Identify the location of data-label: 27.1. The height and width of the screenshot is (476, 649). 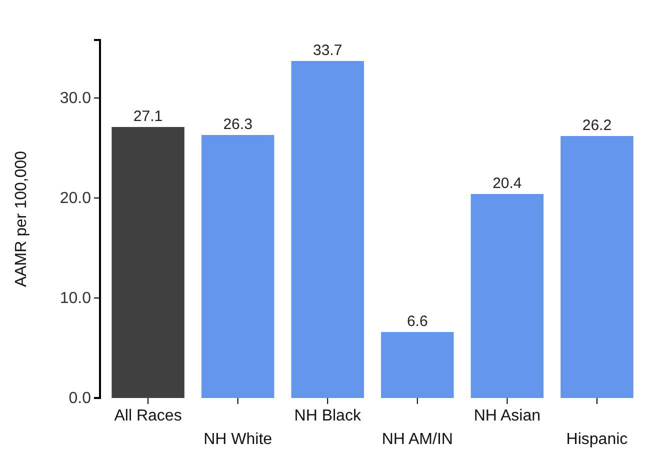
(148, 116).